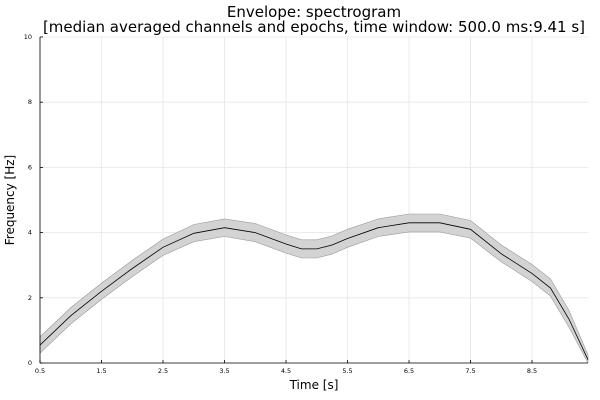 The width and height of the screenshot is (600, 400). What do you see at coordinates (314, 385) in the screenshot?
I see `x-axis-label: Time [s]` at bounding box center [314, 385].